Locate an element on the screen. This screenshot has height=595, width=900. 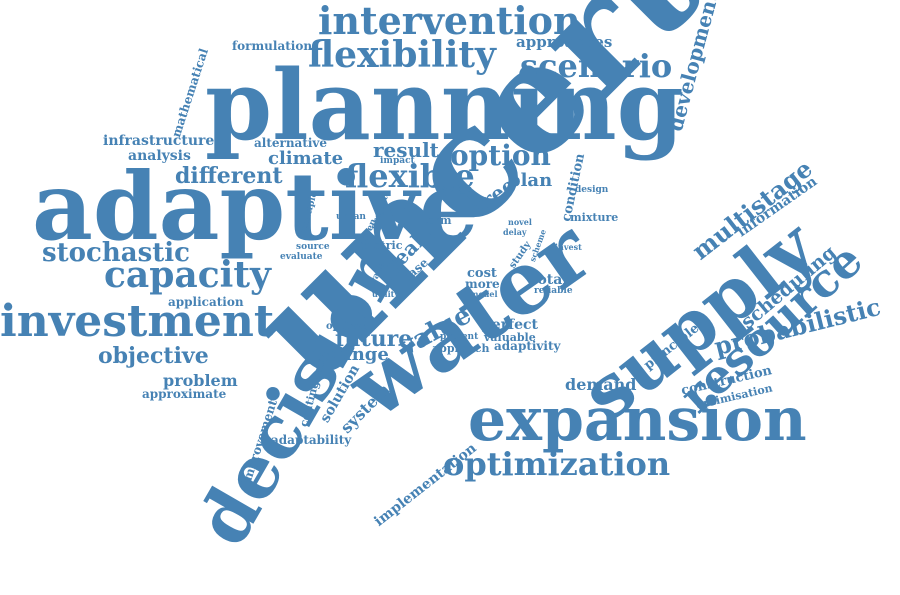
word-approach: approach is located at coordinates (461, 348).